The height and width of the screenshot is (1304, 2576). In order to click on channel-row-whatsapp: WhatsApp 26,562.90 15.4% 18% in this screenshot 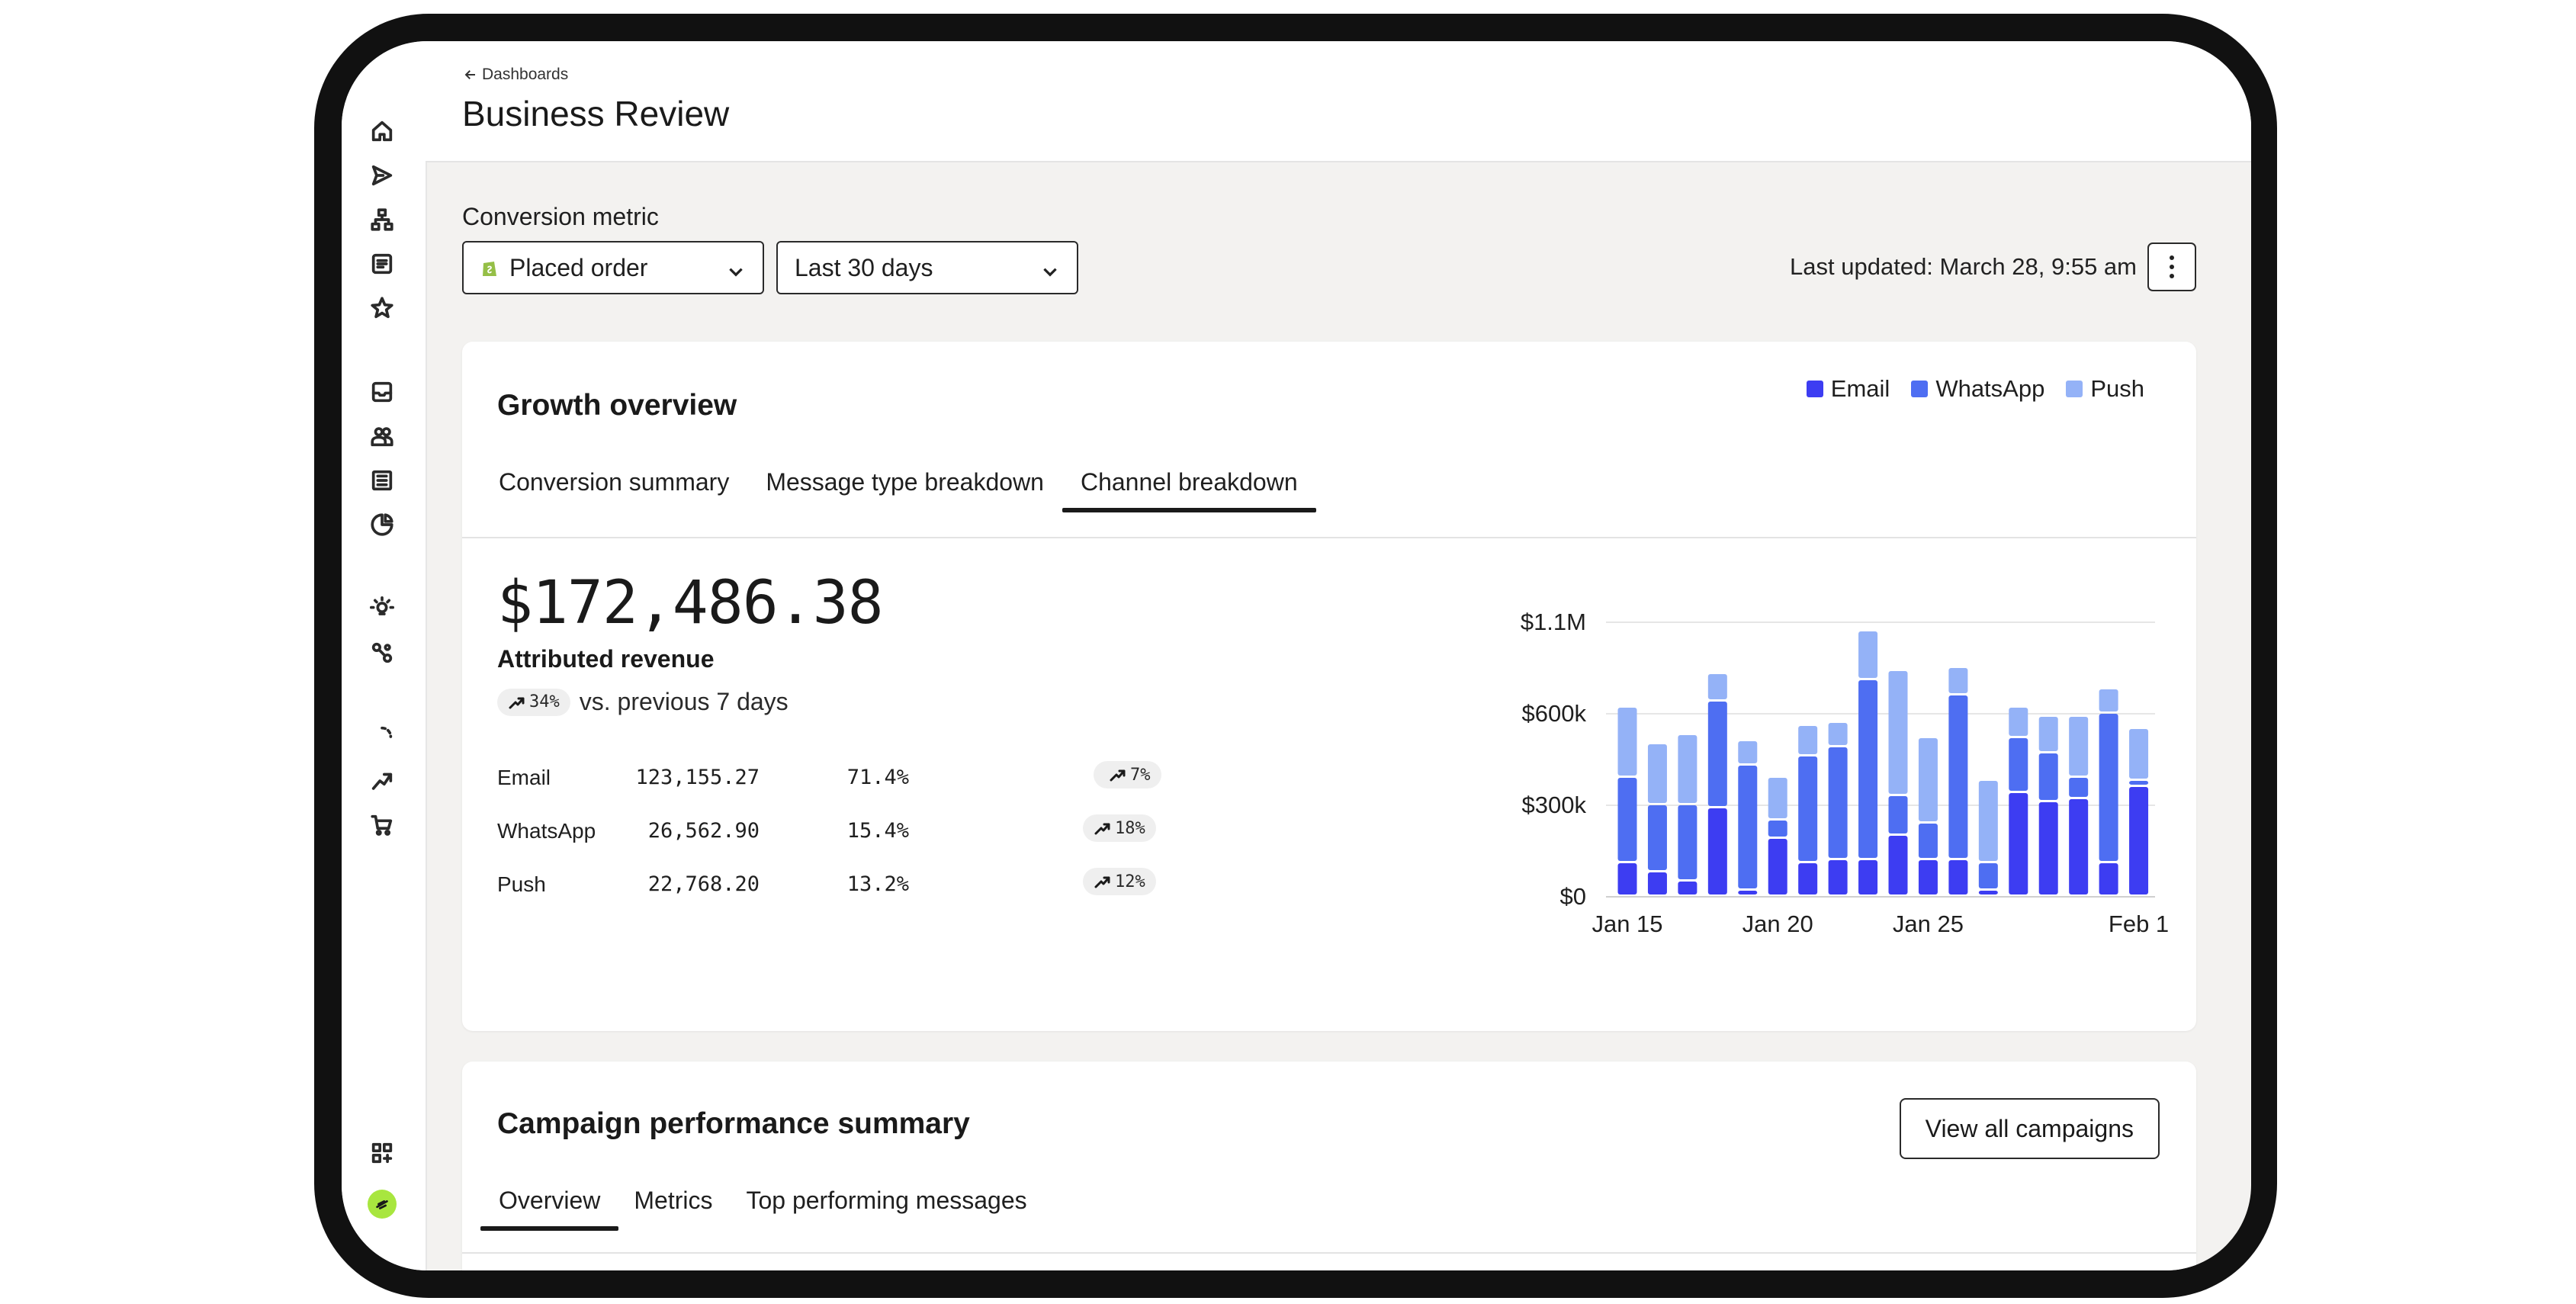, I will do `click(840, 829)`.